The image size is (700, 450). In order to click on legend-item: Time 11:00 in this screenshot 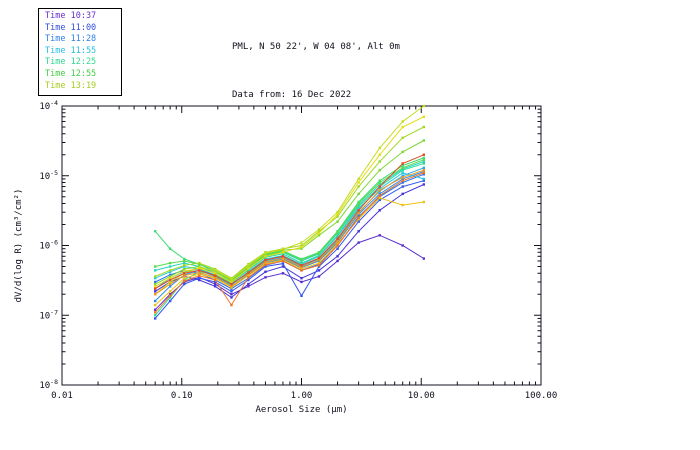, I will do `click(71, 27)`.